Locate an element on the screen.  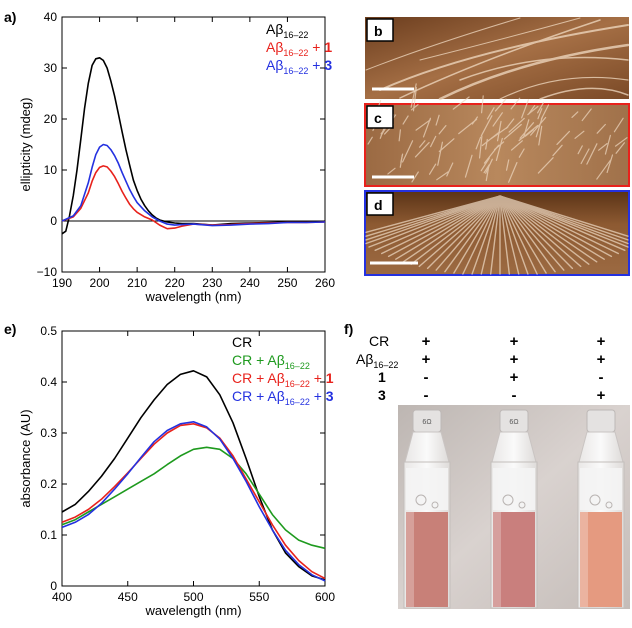
legend-base: CR is located at coordinates (242, 342).